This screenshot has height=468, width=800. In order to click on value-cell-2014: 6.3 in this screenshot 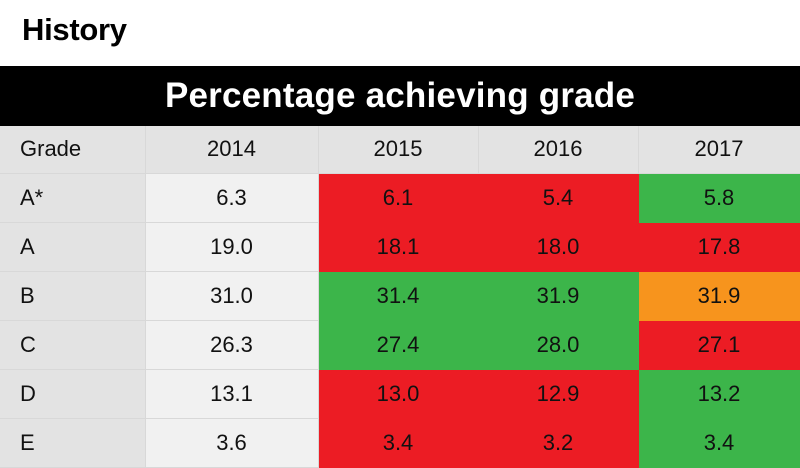, I will do `click(232, 198)`.